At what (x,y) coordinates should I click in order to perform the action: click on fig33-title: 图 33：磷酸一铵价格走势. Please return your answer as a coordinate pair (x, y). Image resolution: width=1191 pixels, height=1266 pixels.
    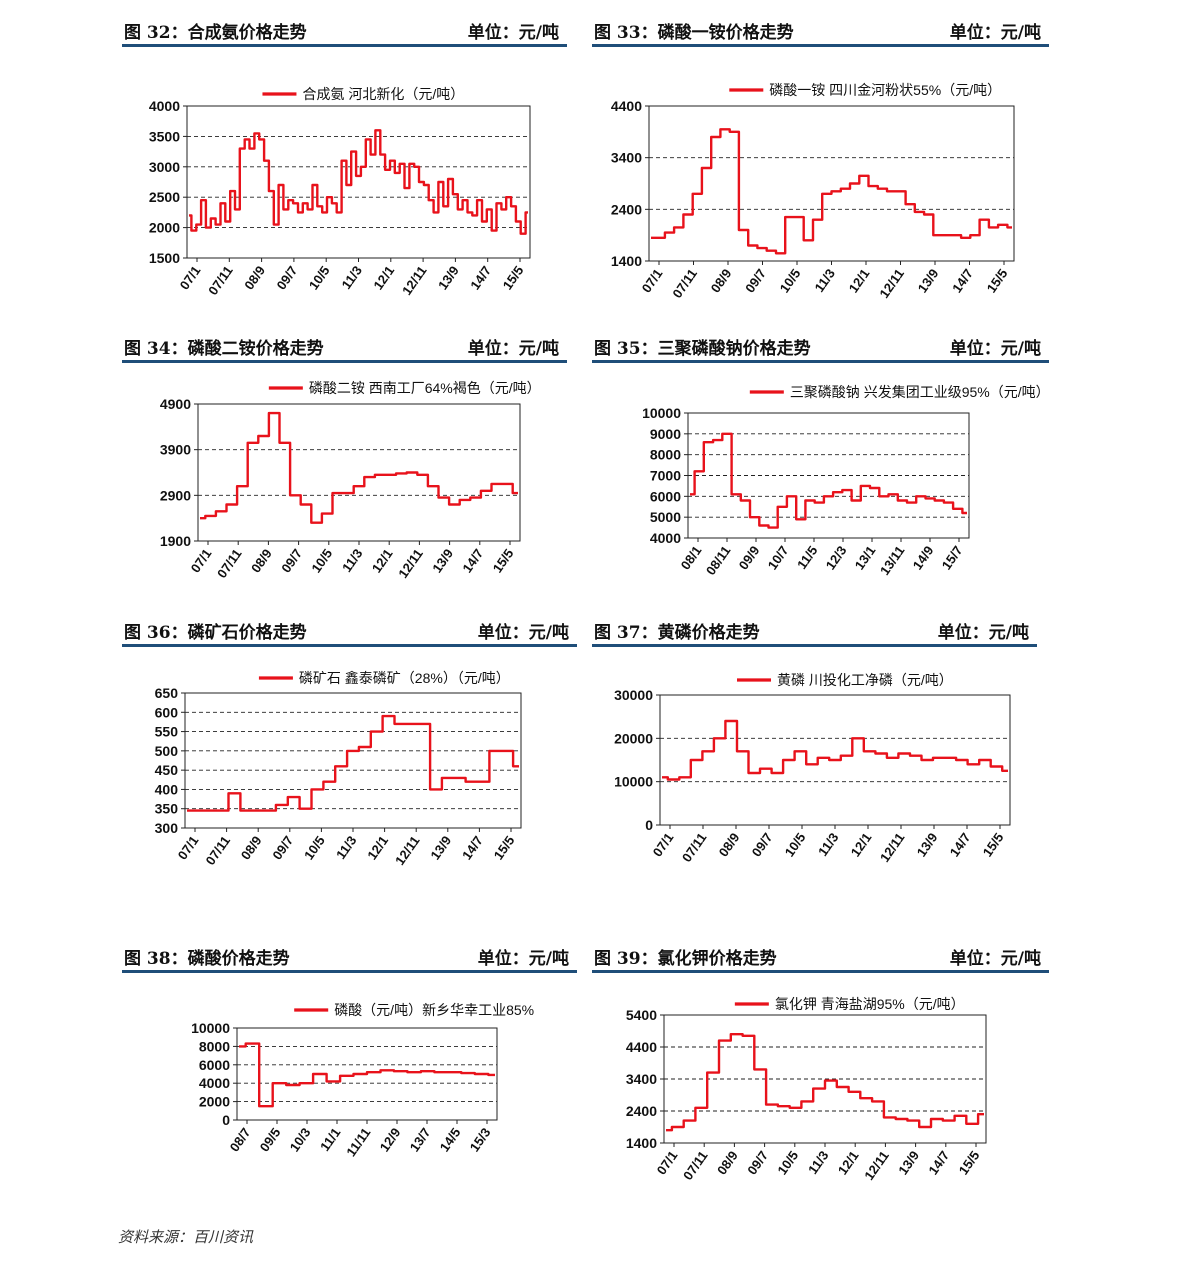
    Looking at the image, I should click on (694, 33).